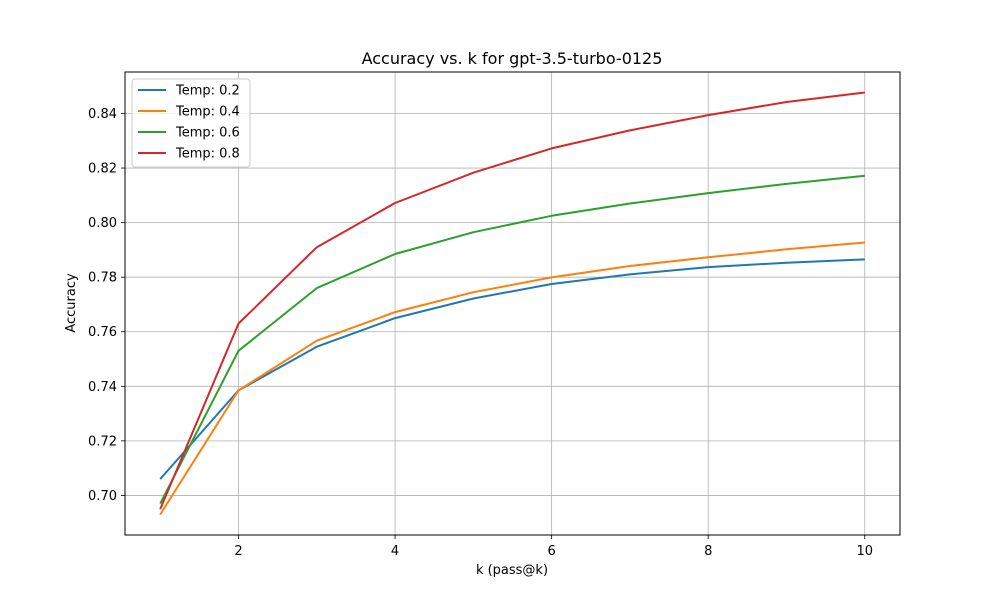 This screenshot has height=604, width=1000. What do you see at coordinates (106, 305) in the screenshot?
I see `y-axis-ticks: 0.70 0.72 0.74 0.76 0.78 0.80 0.82 0.84` at bounding box center [106, 305].